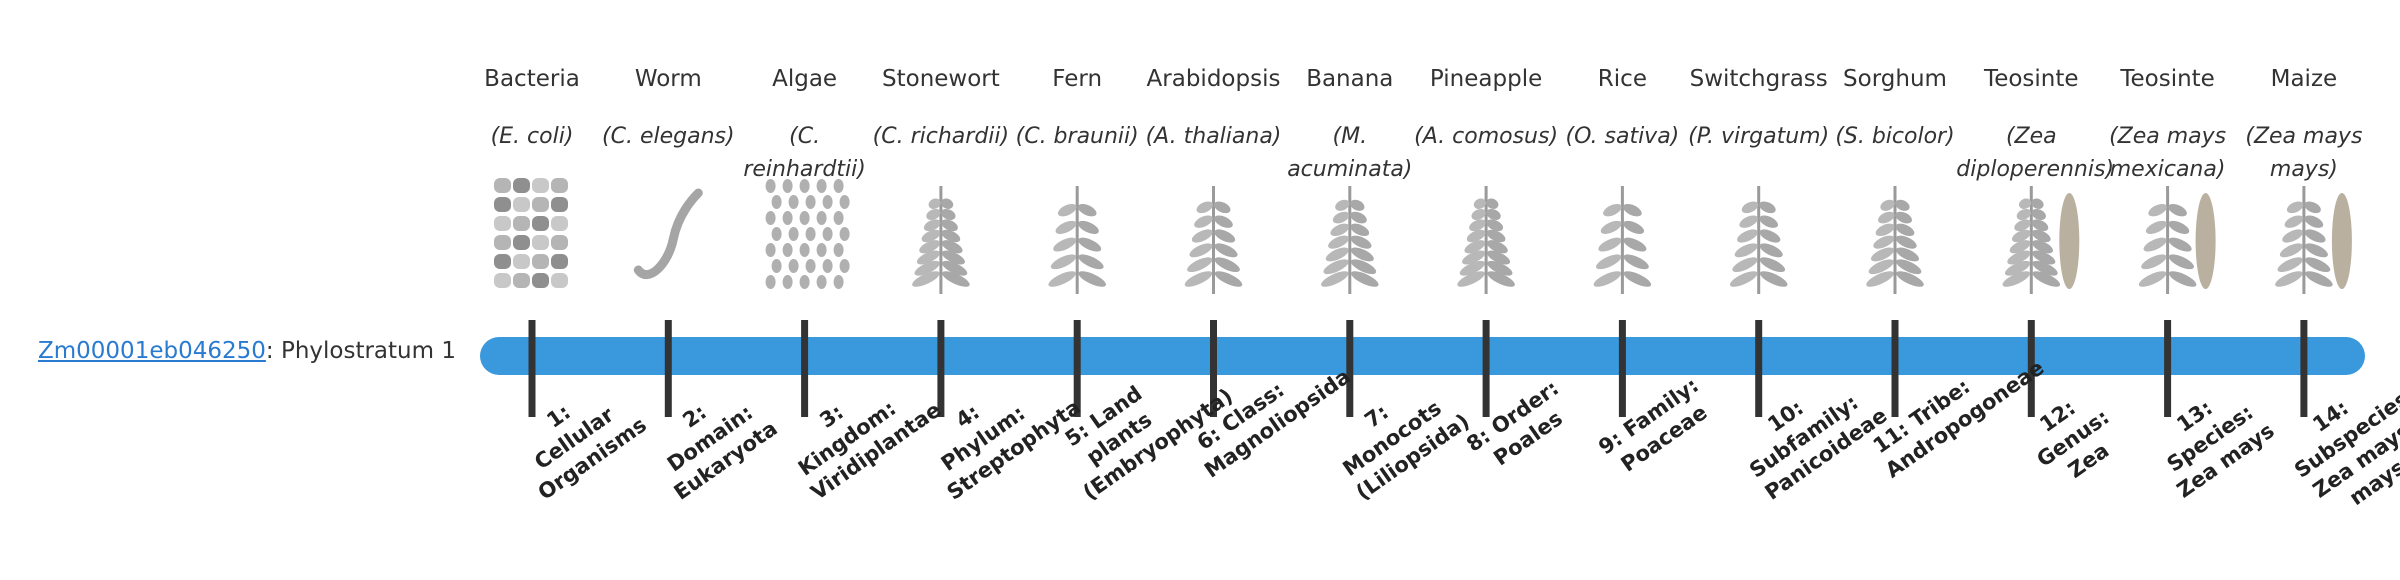  What do you see at coordinates (805, 79) in the screenshot?
I see `organism-name: Algae` at bounding box center [805, 79].